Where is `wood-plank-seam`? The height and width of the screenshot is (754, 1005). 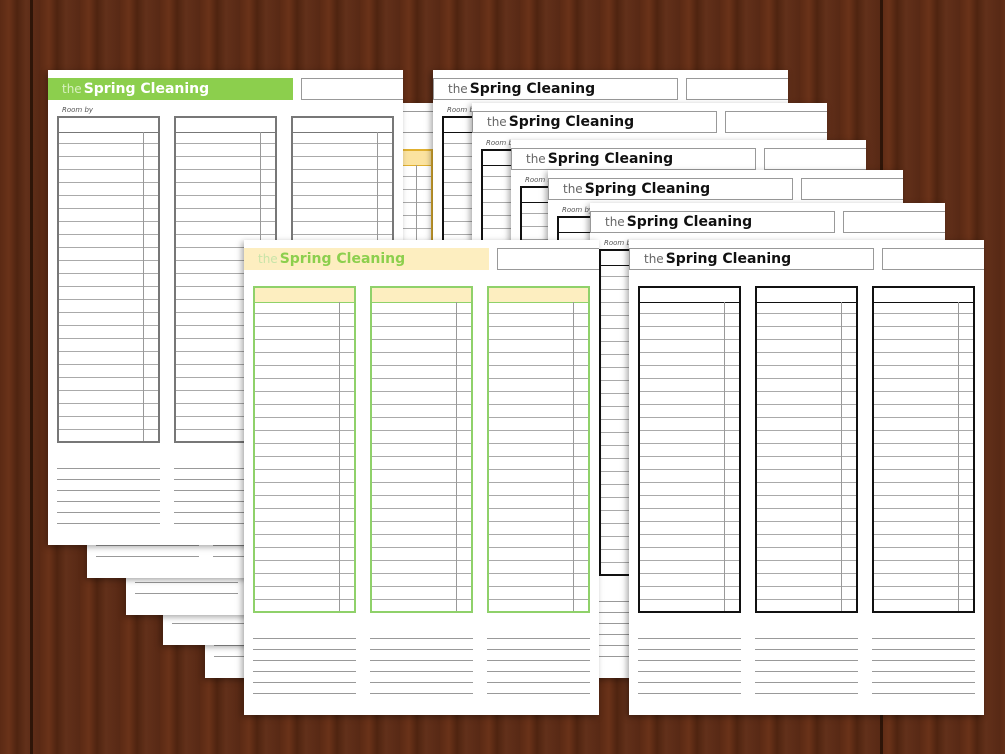
wood-plank-seam is located at coordinates (31, 377).